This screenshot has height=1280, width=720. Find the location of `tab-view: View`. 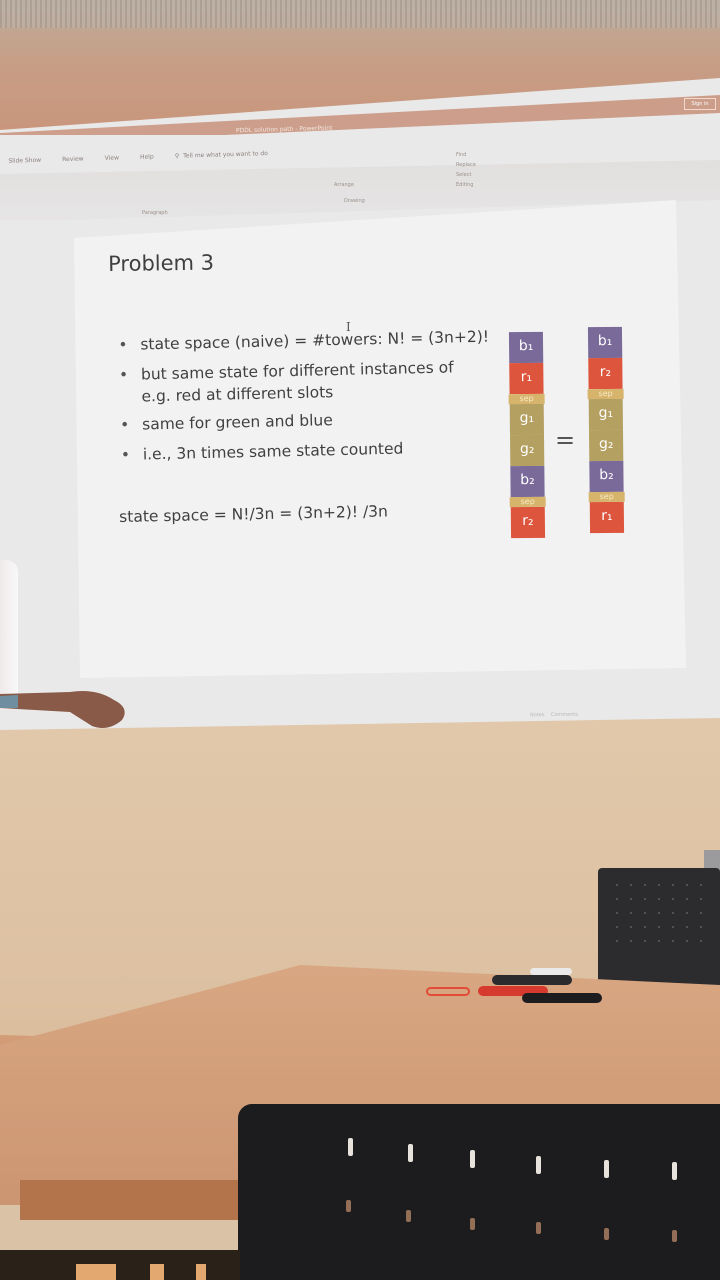

tab-view: View is located at coordinates (112, 158).